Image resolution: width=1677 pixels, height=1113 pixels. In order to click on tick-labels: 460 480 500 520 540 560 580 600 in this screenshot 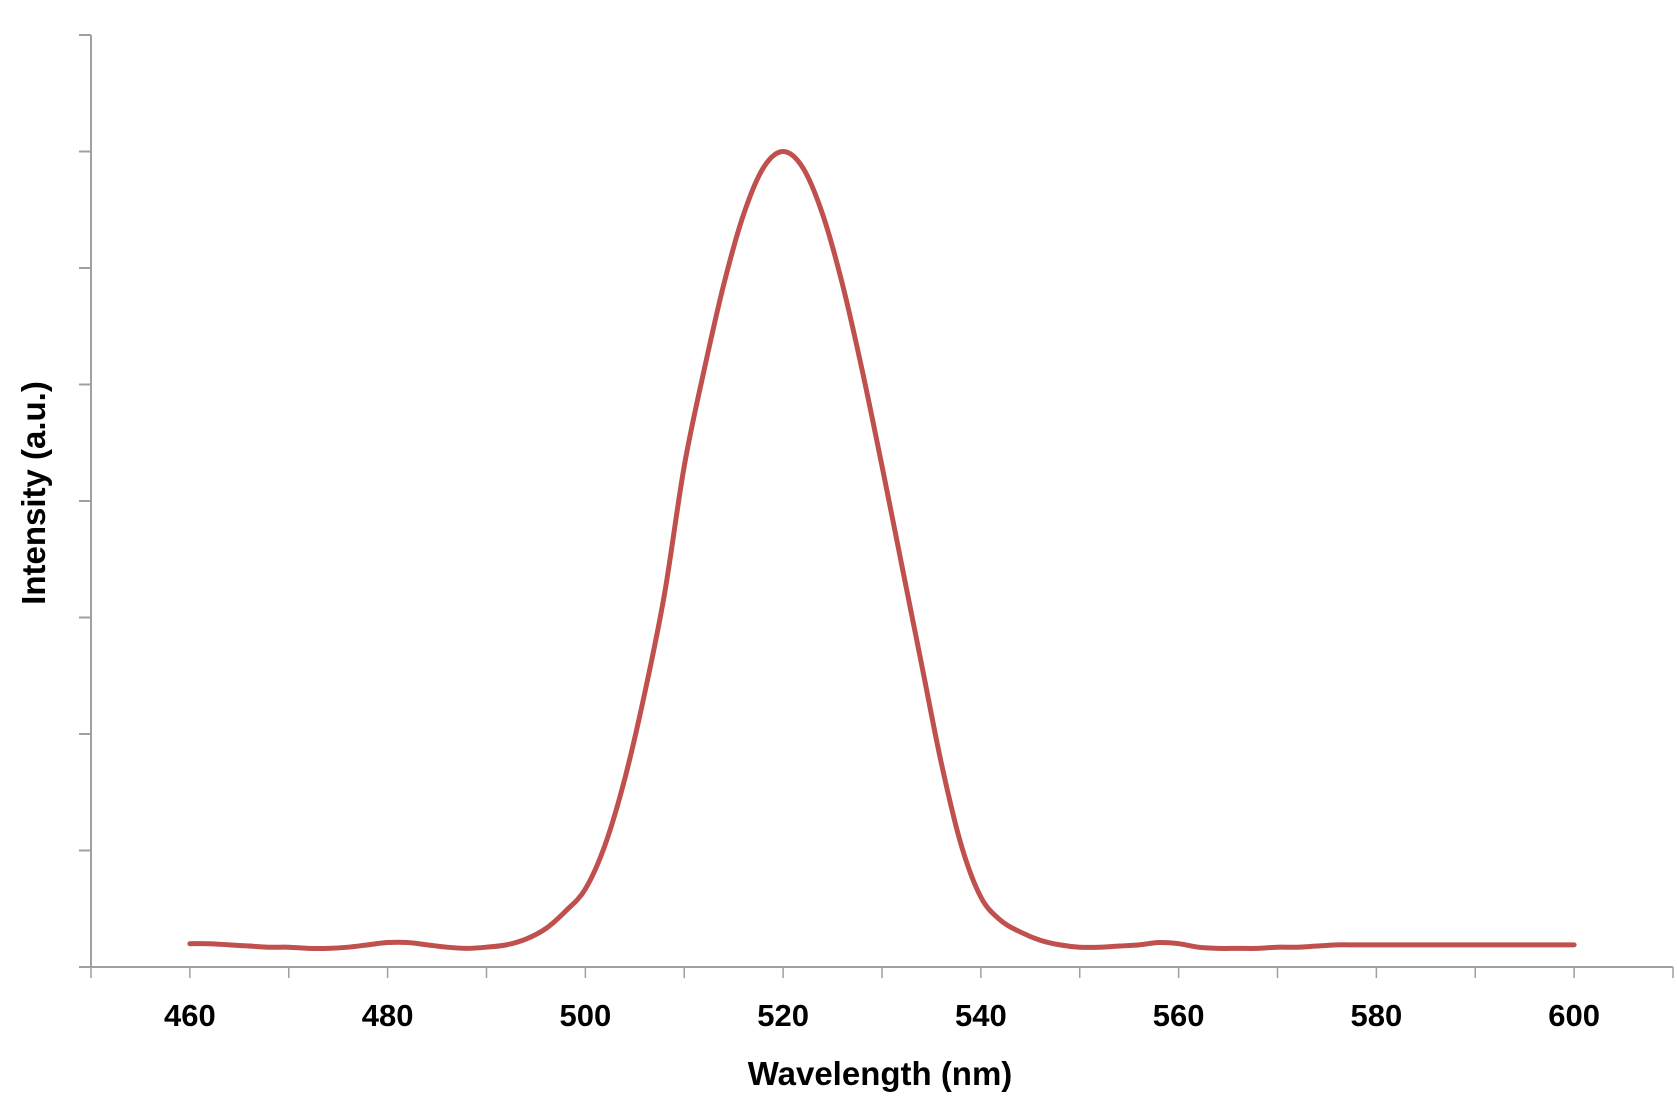, I will do `click(882, 1015)`.